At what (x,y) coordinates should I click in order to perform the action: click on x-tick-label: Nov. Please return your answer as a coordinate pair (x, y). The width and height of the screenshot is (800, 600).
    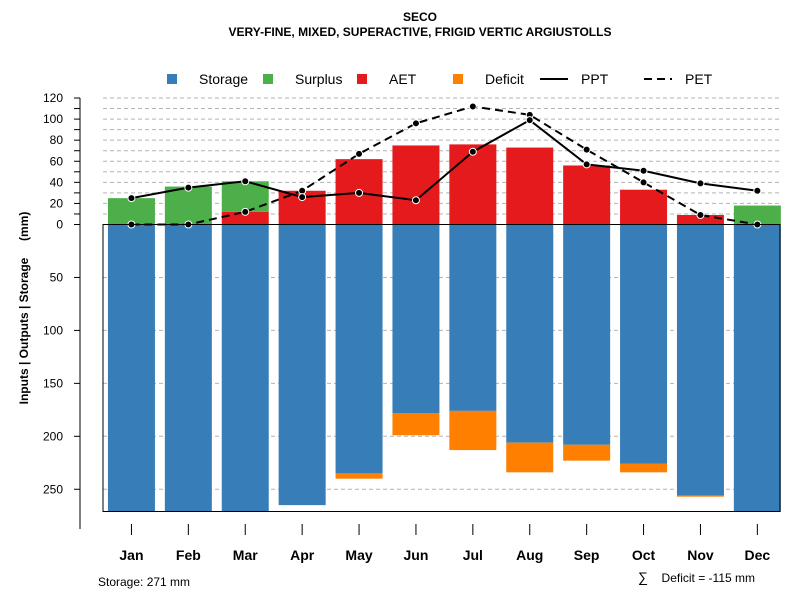
    Looking at the image, I should click on (700, 555).